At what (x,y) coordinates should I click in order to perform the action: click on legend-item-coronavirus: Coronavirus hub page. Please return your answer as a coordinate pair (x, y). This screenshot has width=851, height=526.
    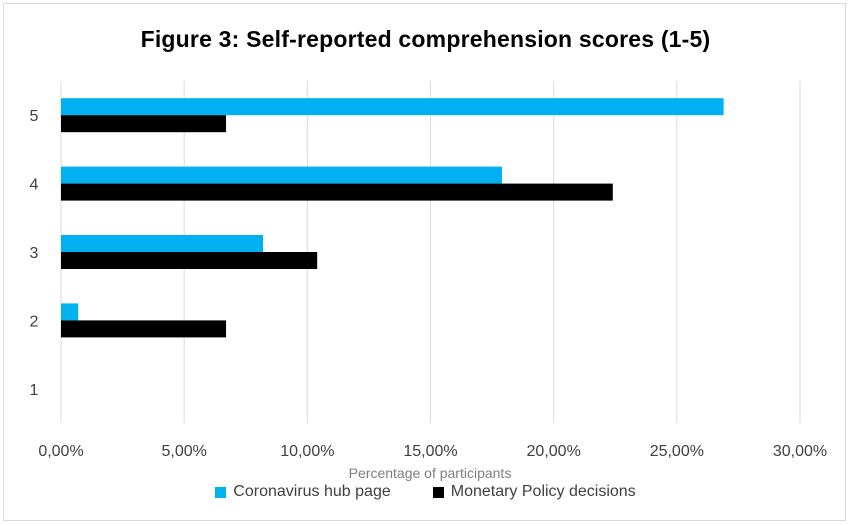
    Looking at the image, I should click on (303, 492).